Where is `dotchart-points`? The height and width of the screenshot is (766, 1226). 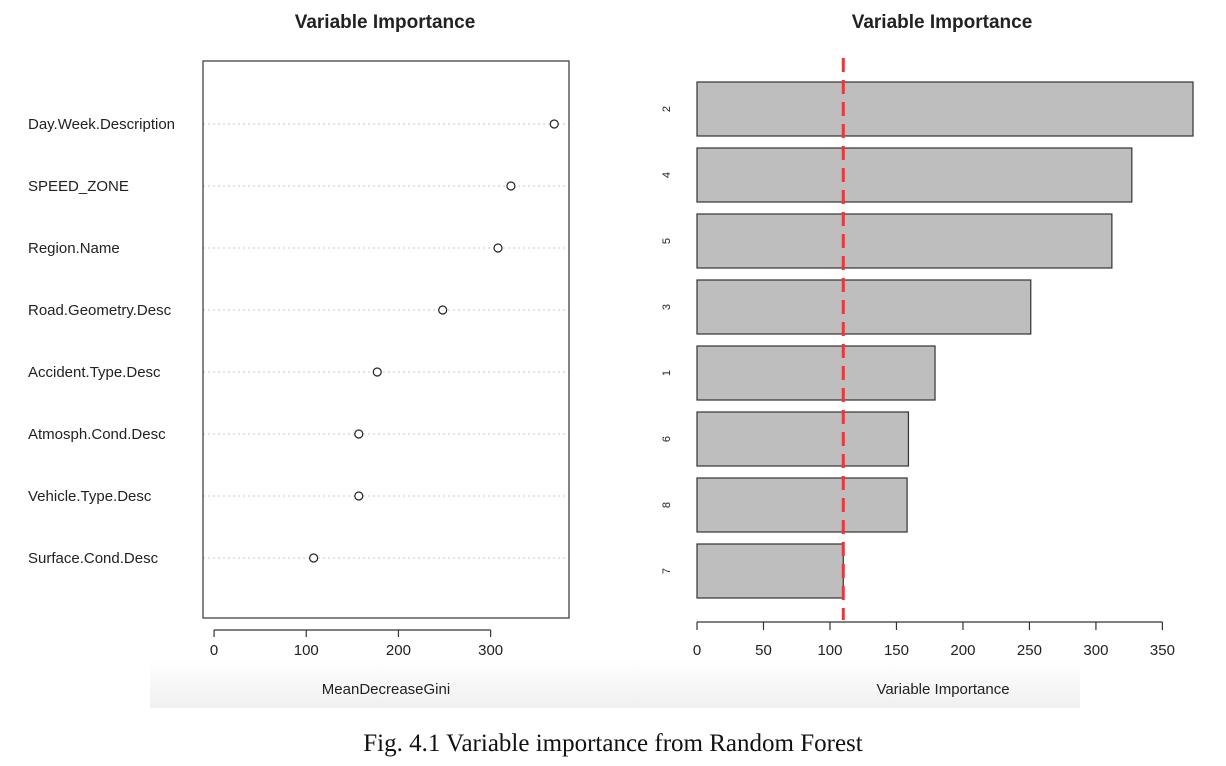
dotchart-points is located at coordinates (434, 341).